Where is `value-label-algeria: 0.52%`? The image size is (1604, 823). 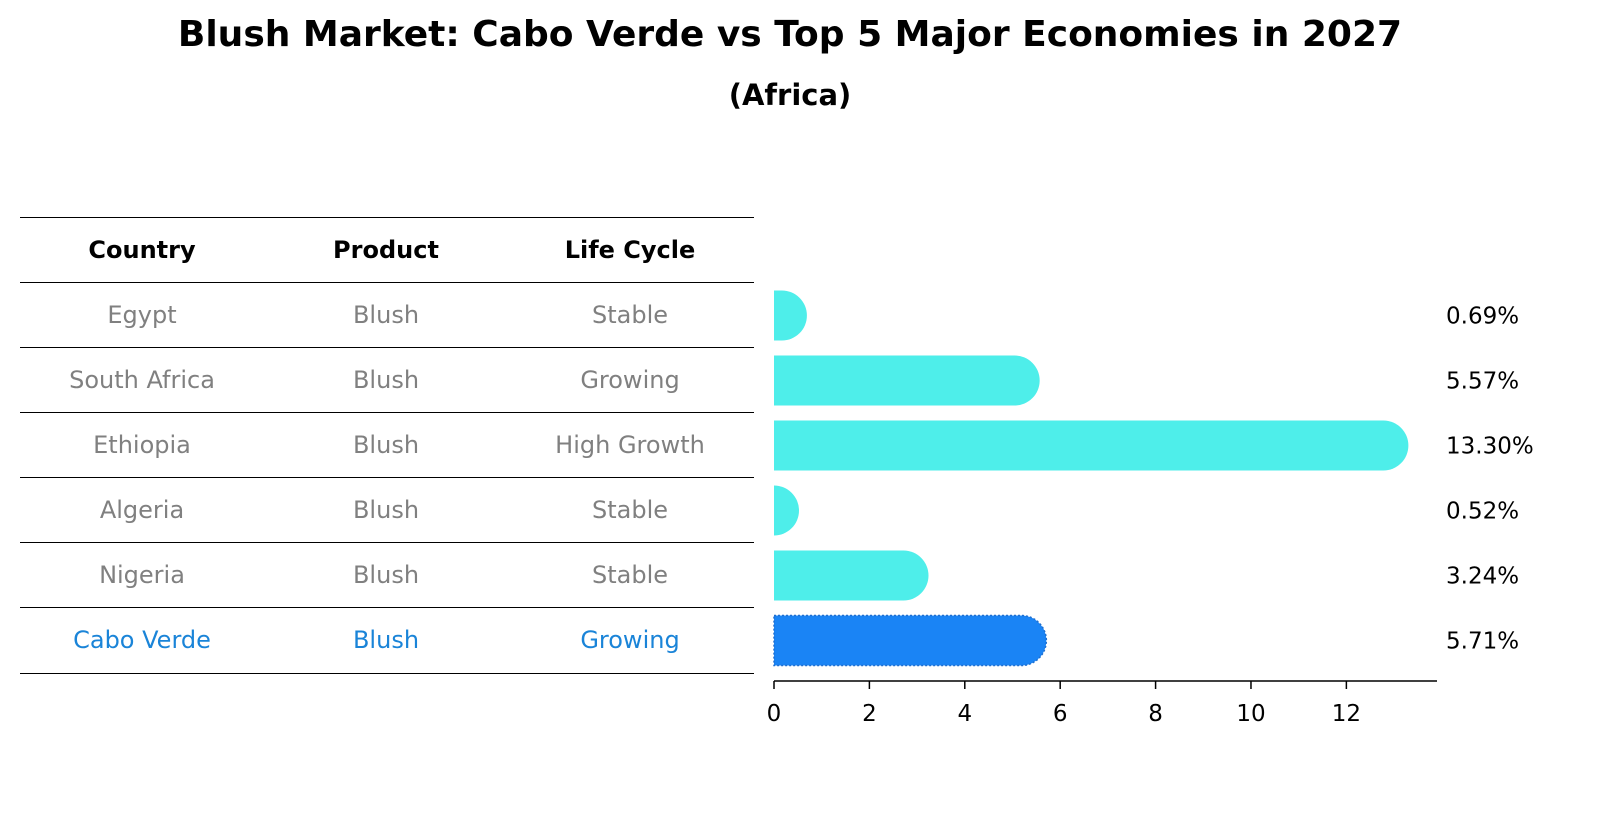
value-label-algeria: 0.52% is located at coordinates (1482, 512).